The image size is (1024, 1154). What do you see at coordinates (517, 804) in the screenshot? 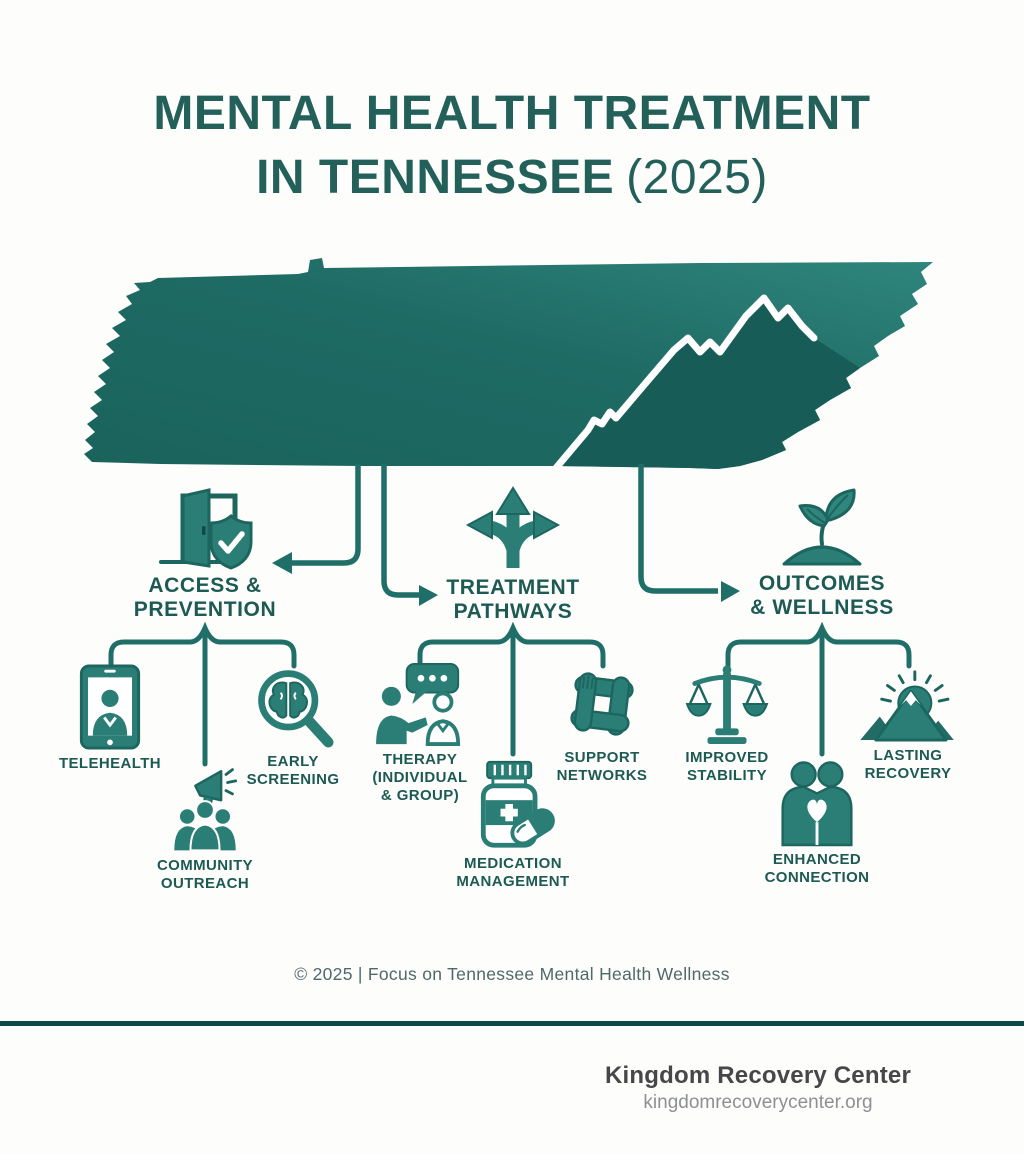
I see `pill-bottle-icon` at bounding box center [517, 804].